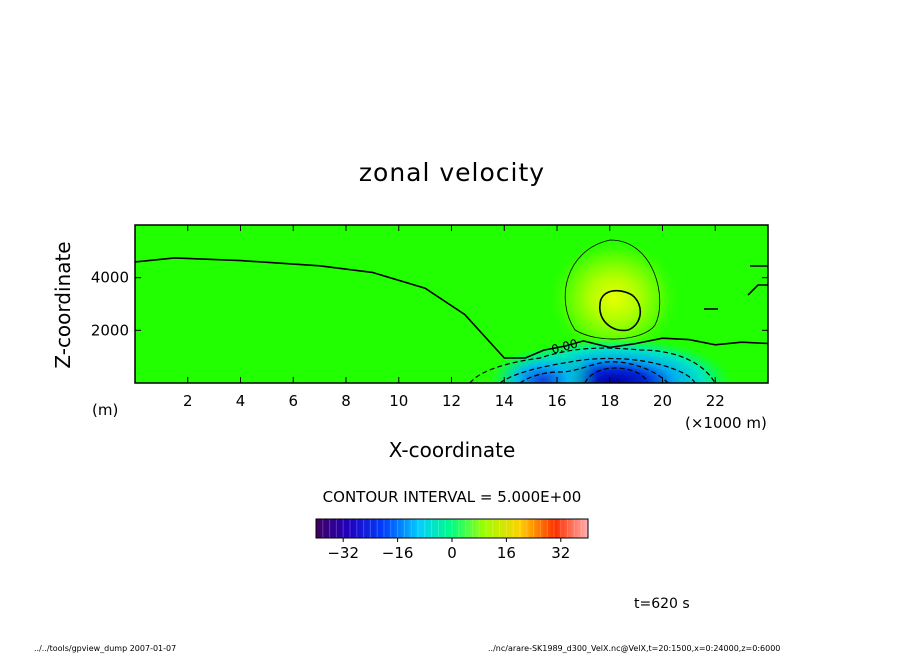 This screenshot has width=904, height=654. Describe the element at coordinates (105, 410) in the screenshot. I see `y-unit-label: (m)` at that location.